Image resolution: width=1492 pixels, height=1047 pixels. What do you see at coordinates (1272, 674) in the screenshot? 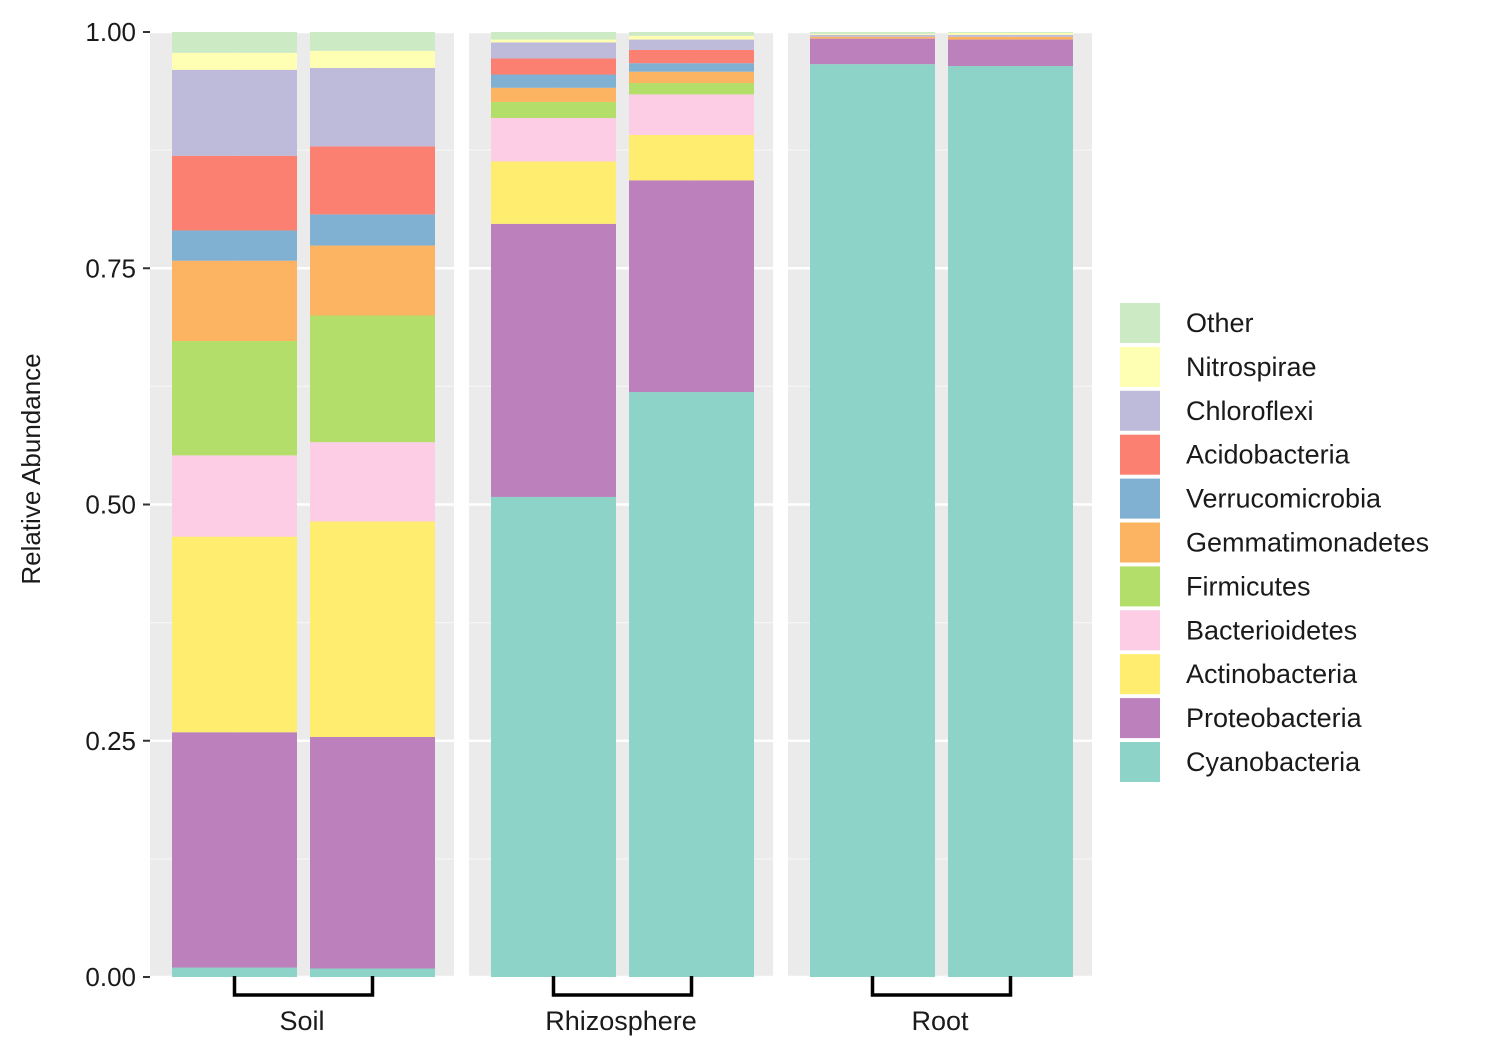
I see `legend-label: Actinobacteria` at bounding box center [1272, 674].